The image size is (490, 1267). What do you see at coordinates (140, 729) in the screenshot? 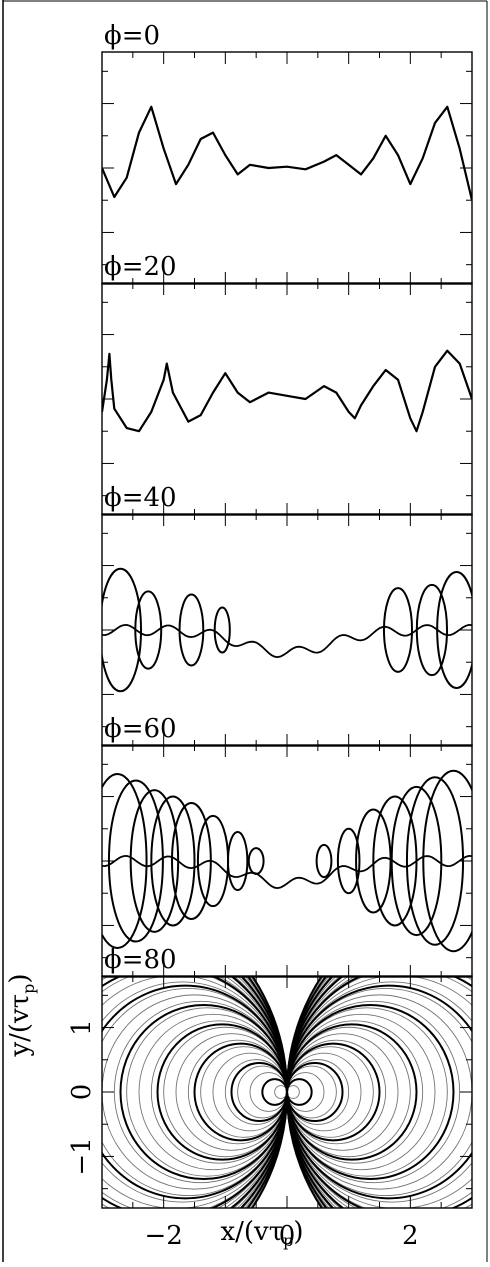
I see `panel-title: ϕ=60` at bounding box center [140, 729].